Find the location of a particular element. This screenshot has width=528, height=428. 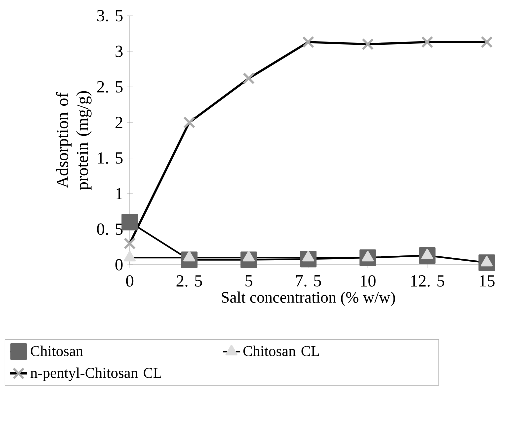

x-tick-label: 12. 5 is located at coordinates (427, 281).